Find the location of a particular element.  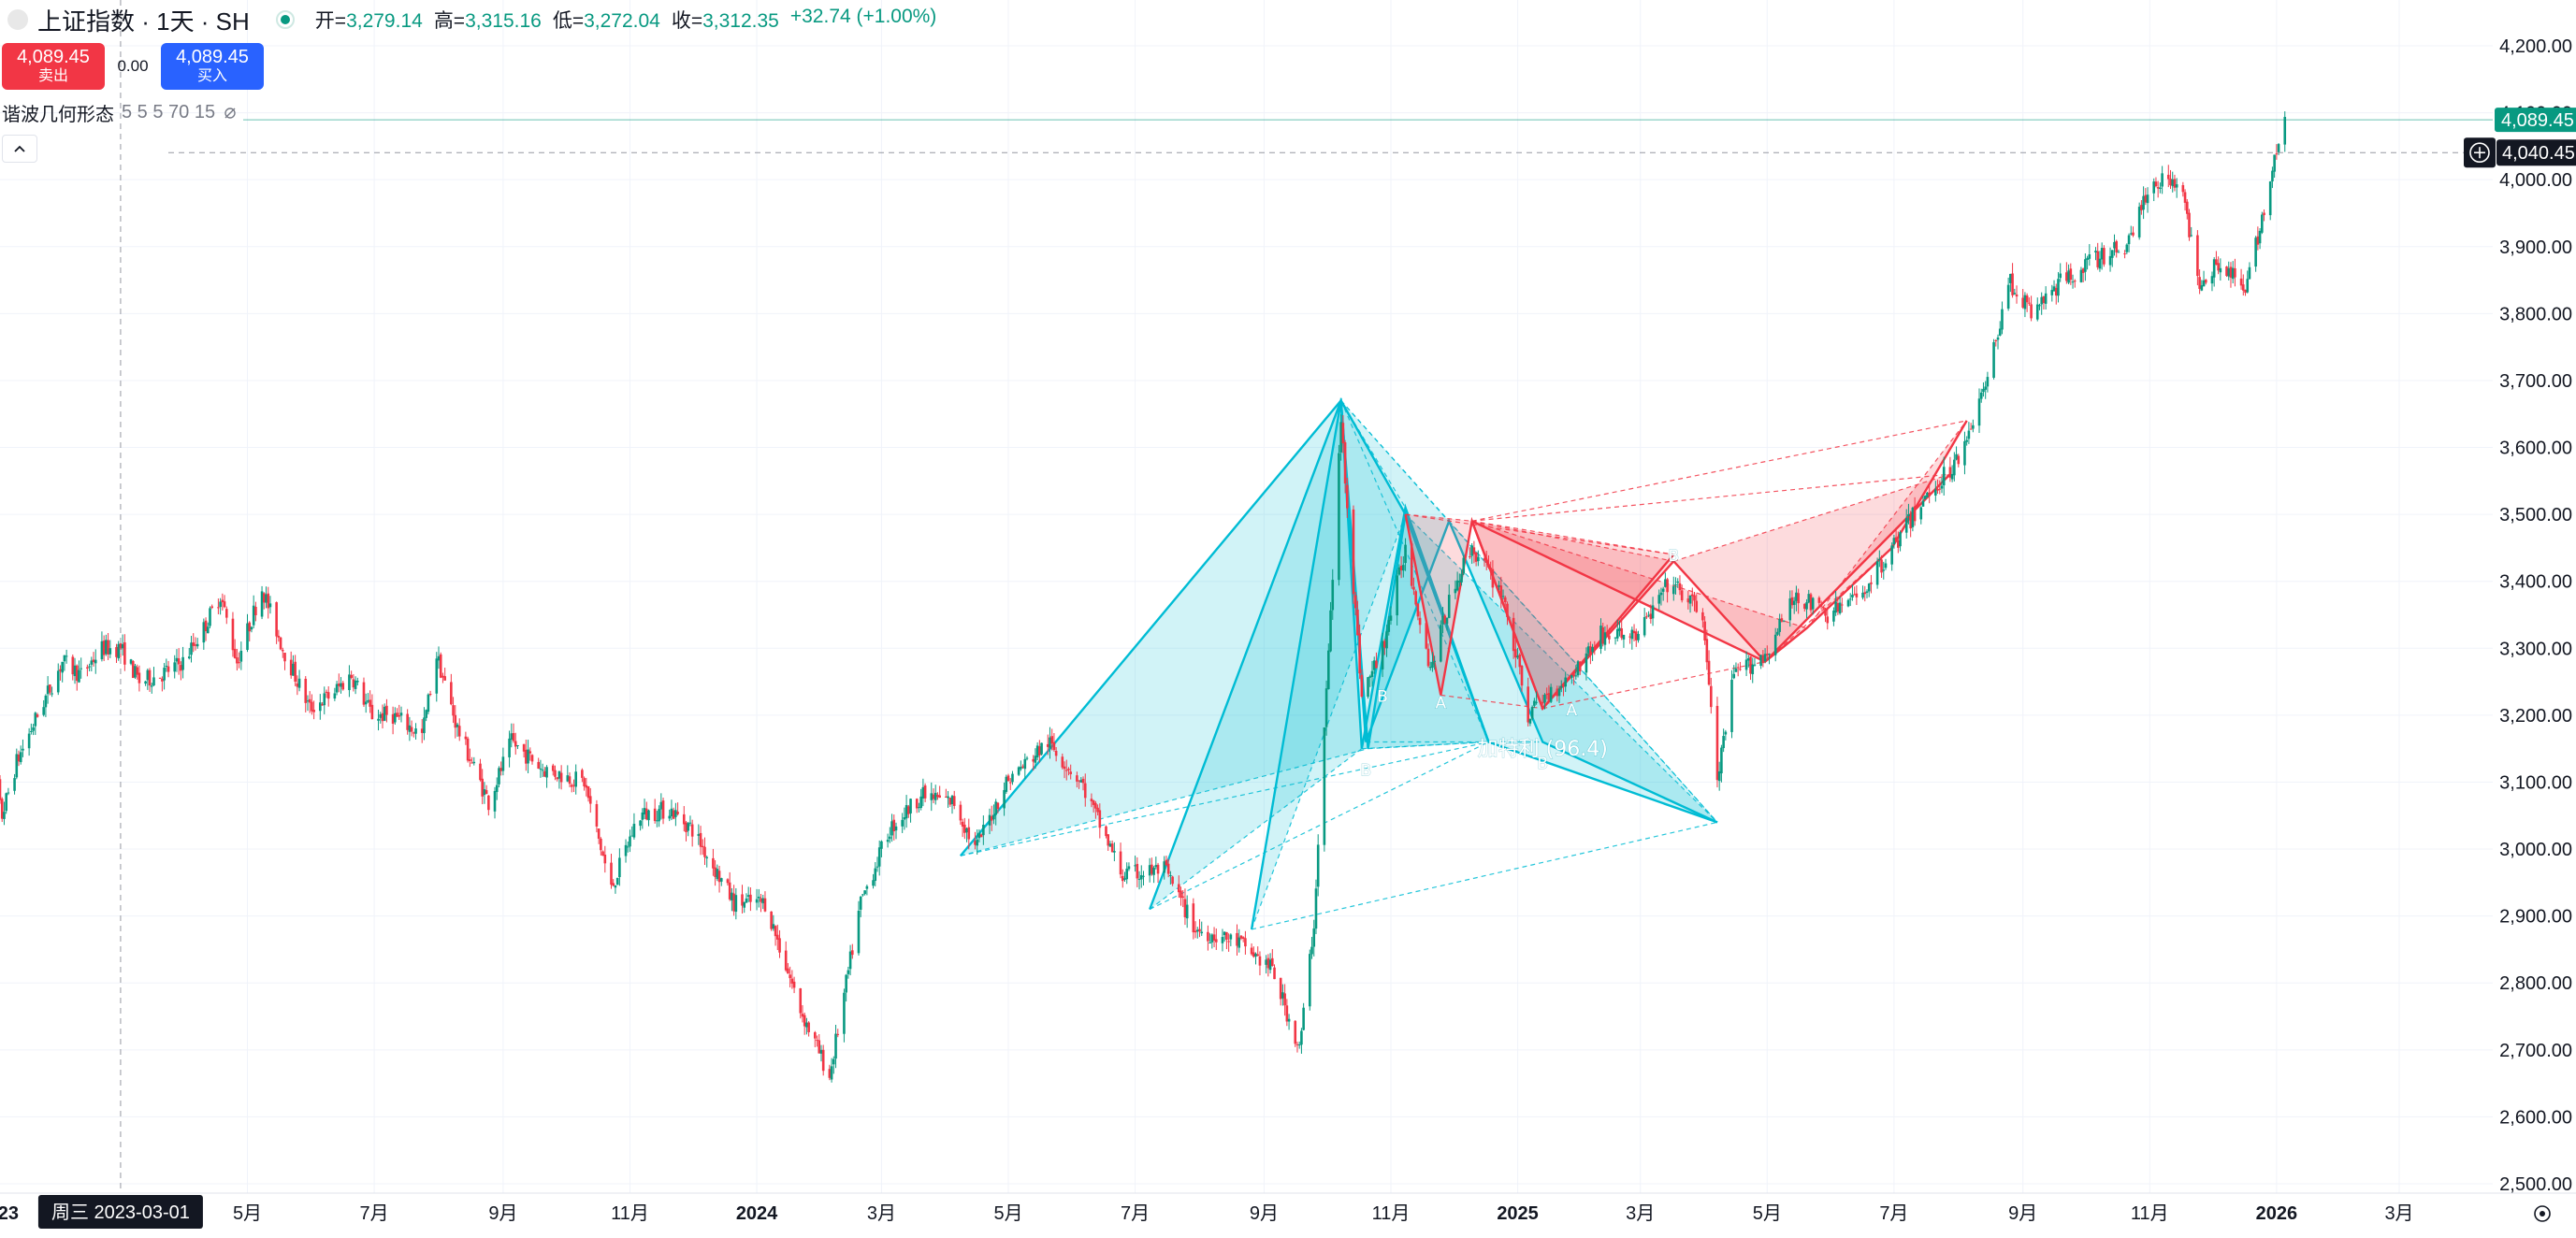

price-tick-label: 3,600.00 is located at coordinates (2536, 449).